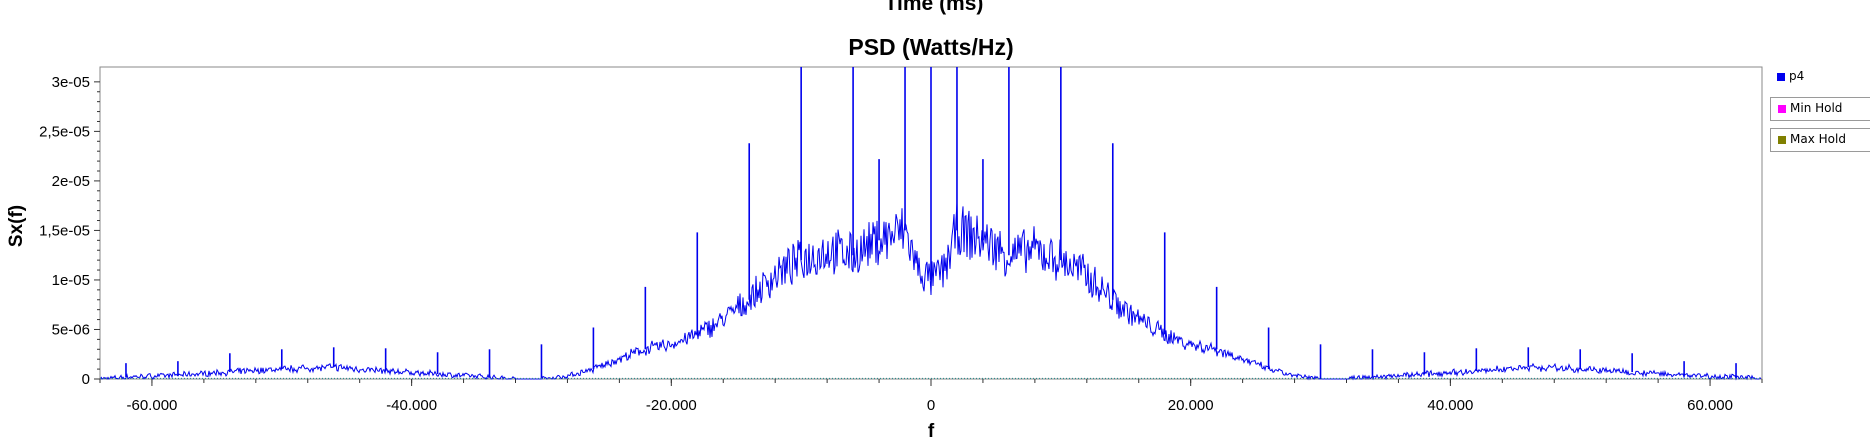  Describe the element at coordinates (86, 379) in the screenshot. I see `y-tick-label: 0` at that location.